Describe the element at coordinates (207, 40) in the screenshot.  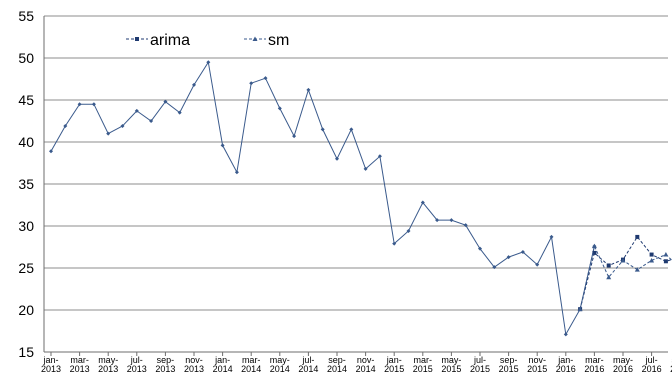
I see `legend: arima sm` at that location.